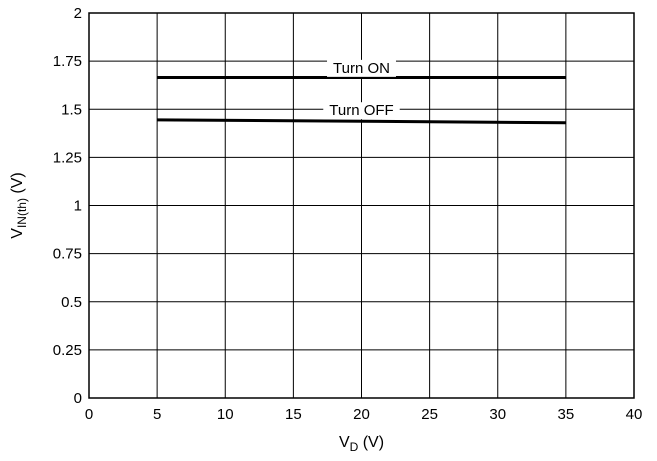  Describe the element at coordinates (71, 302) in the screenshot. I see `y-tick-label: 0.5` at that location.